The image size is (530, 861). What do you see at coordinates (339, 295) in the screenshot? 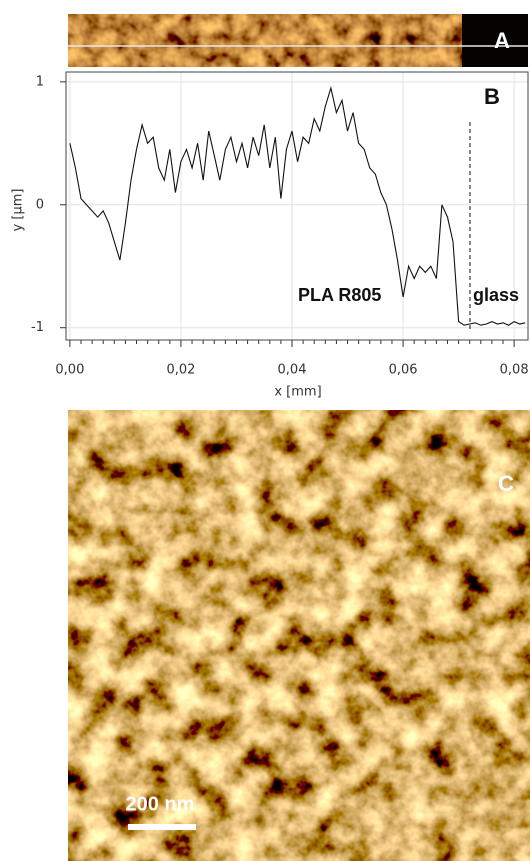
I see `annotation: PLA R805` at bounding box center [339, 295].